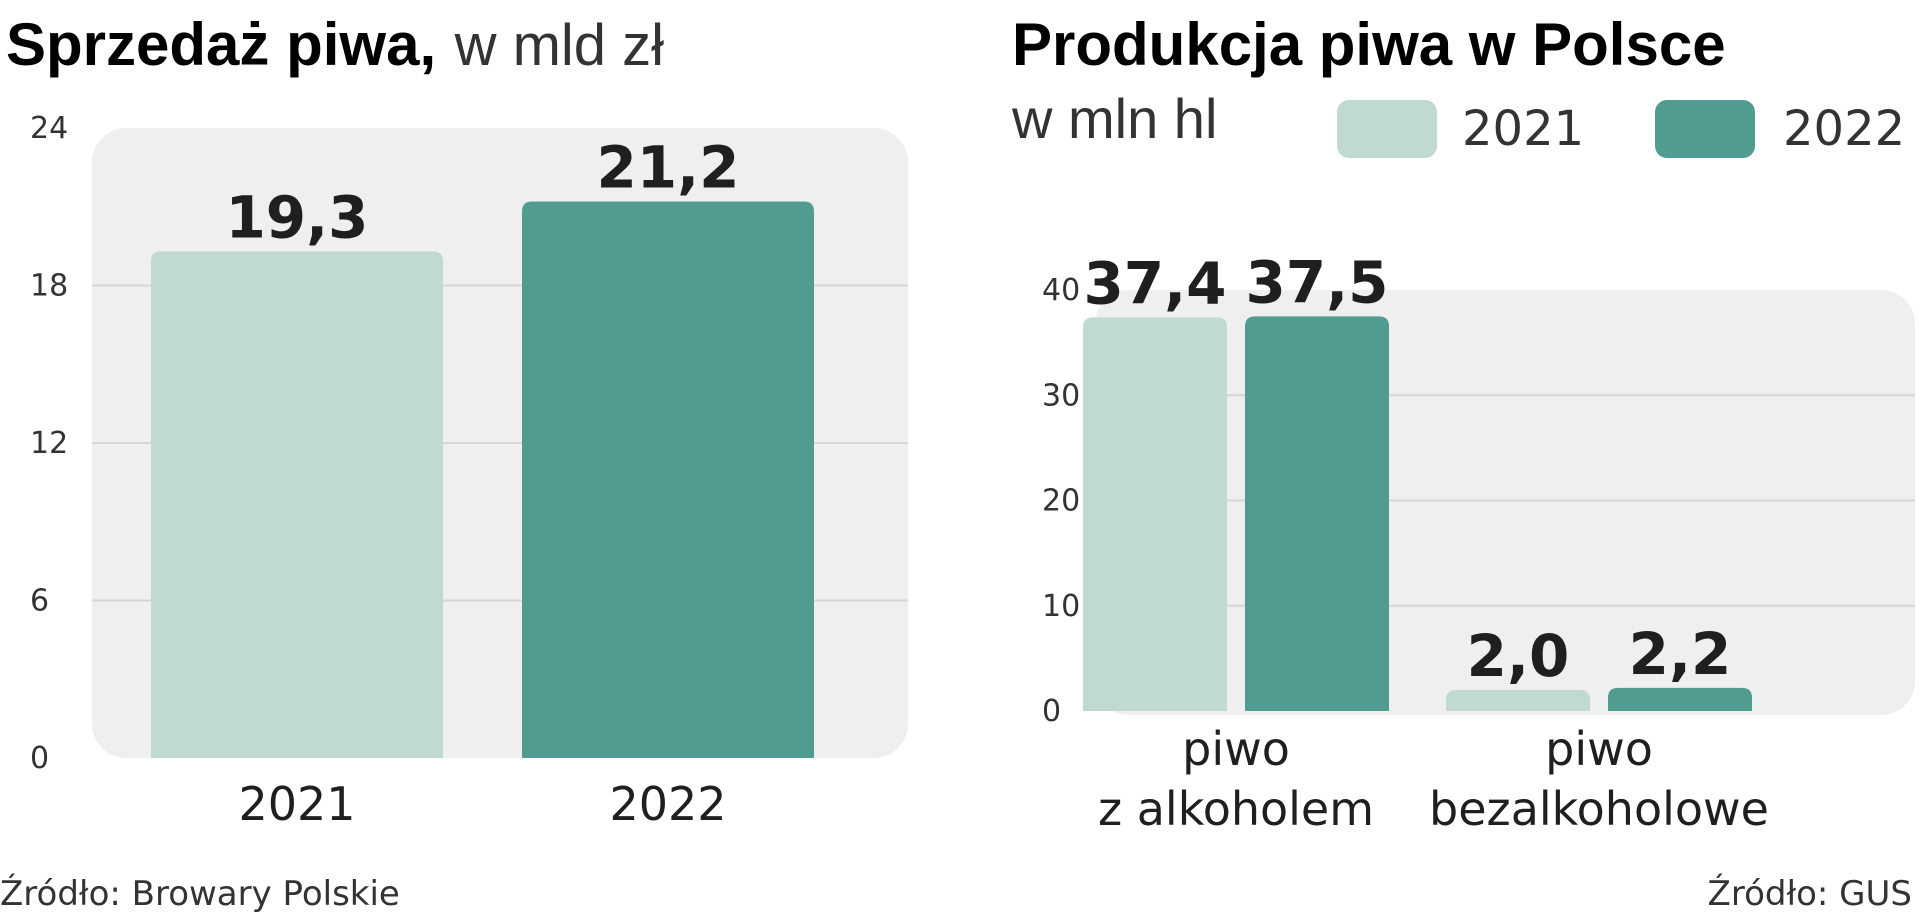  Describe the element at coordinates (482, 804) in the screenshot. I see `sales-x-axis: 2021 2022` at that location.